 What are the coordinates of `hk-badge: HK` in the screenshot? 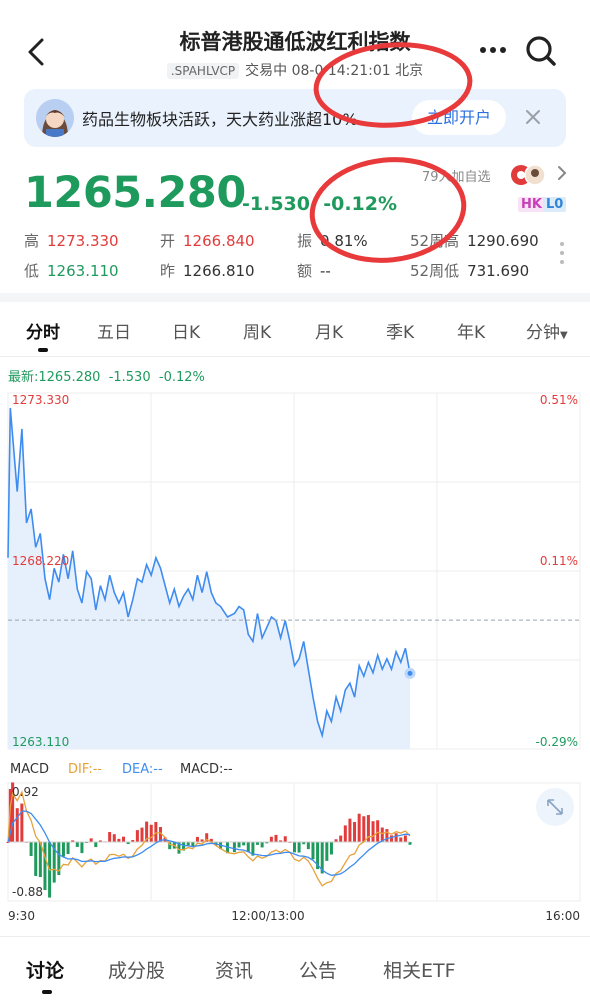 It's located at (531, 204).